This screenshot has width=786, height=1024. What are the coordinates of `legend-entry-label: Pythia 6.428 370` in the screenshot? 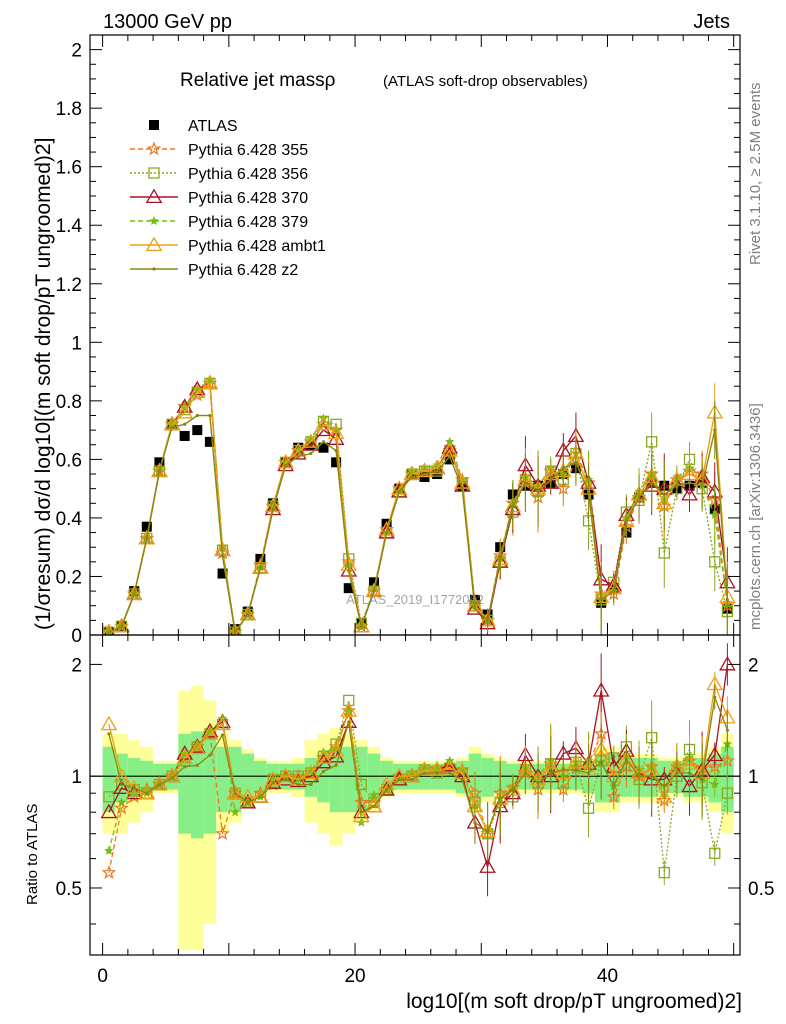 It's located at (248, 198).